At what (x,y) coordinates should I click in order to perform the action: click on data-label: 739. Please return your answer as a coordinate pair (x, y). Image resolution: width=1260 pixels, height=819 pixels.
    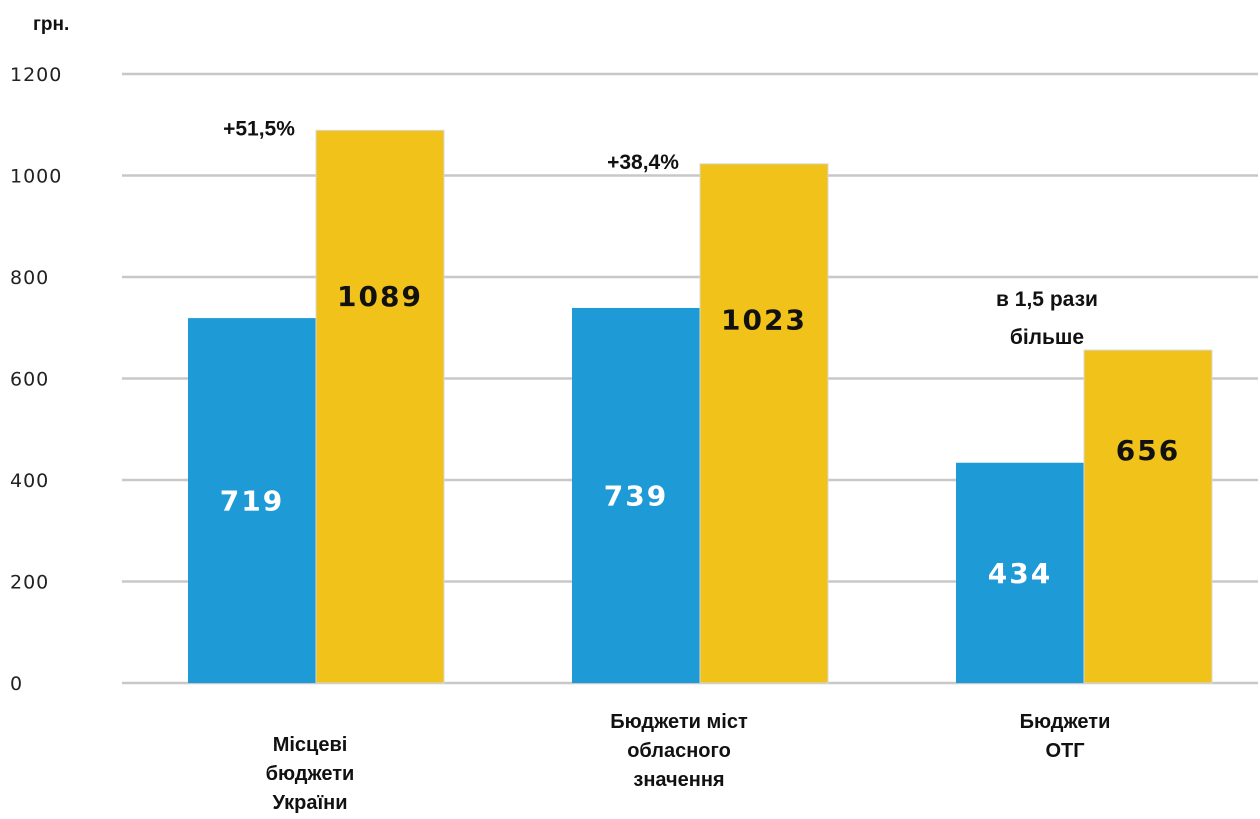
    Looking at the image, I should click on (636, 495).